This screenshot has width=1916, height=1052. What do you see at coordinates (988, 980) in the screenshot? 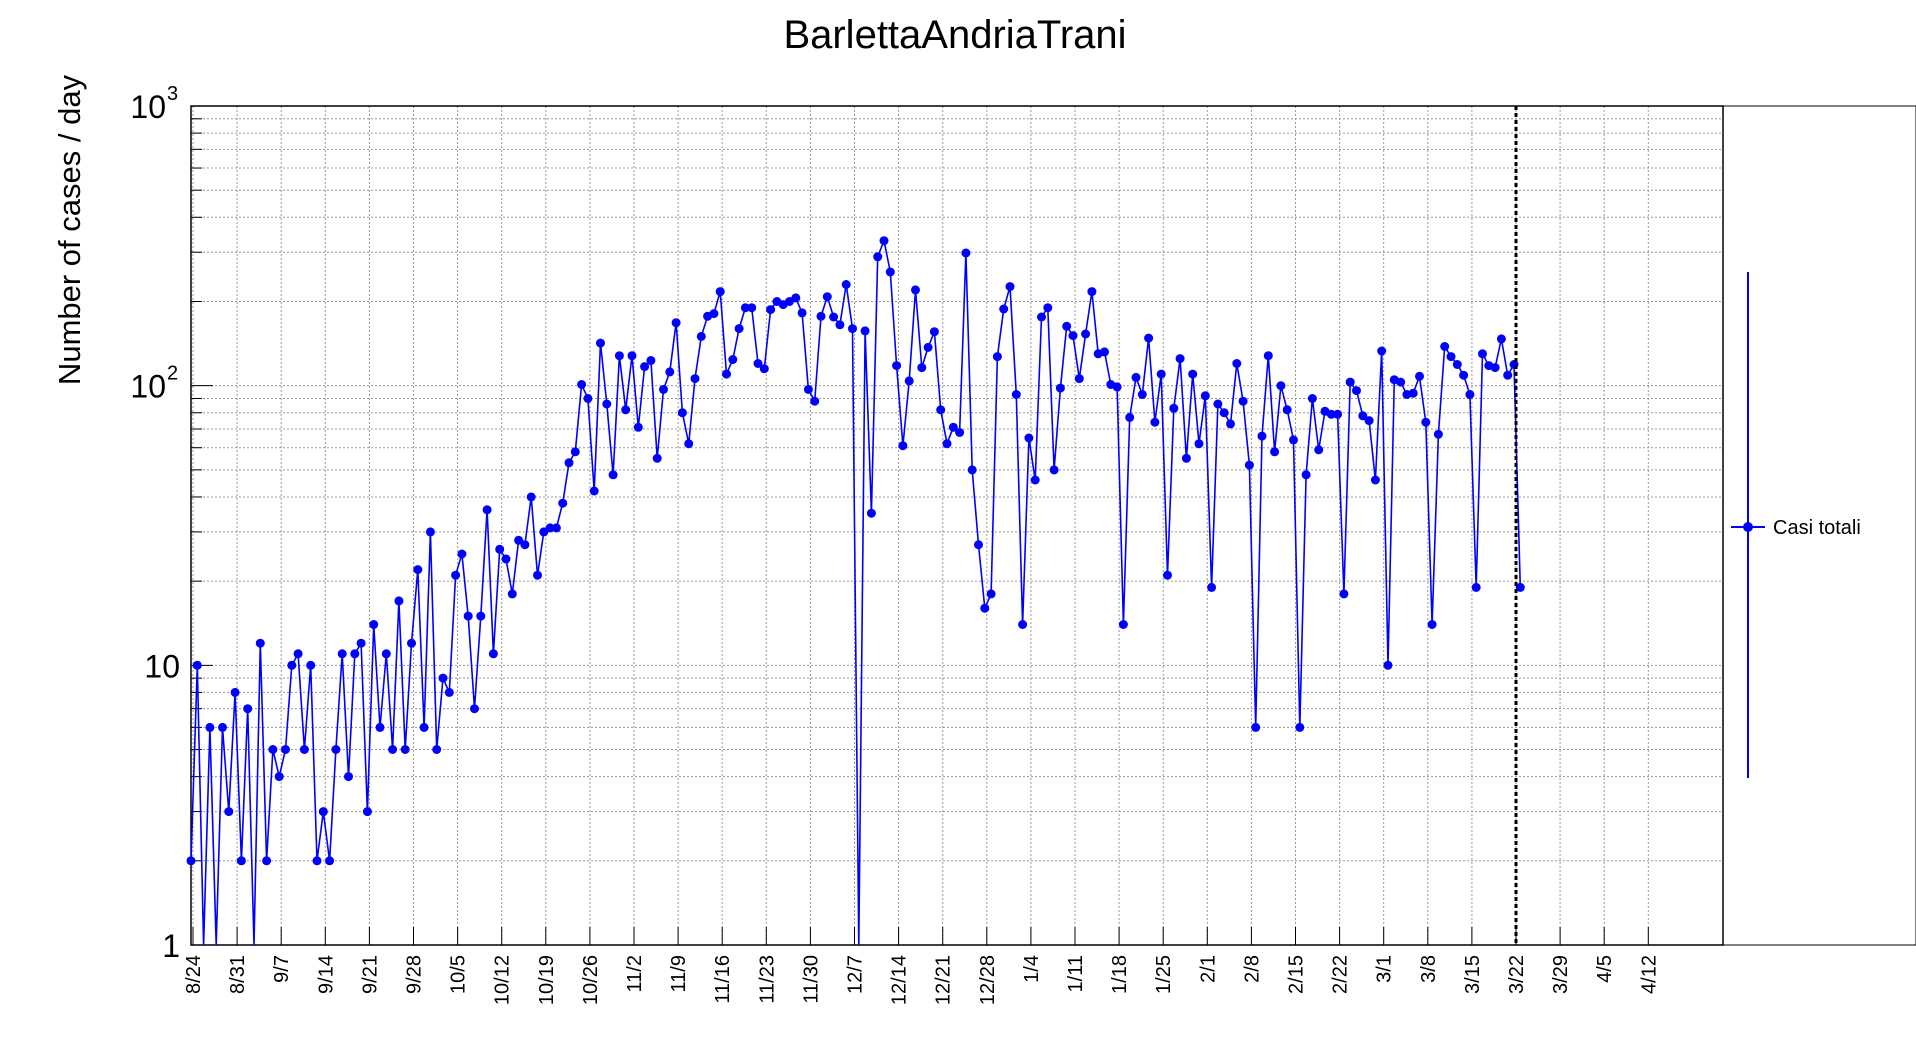
I see `x-tick-label: 12/28` at bounding box center [988, 980].